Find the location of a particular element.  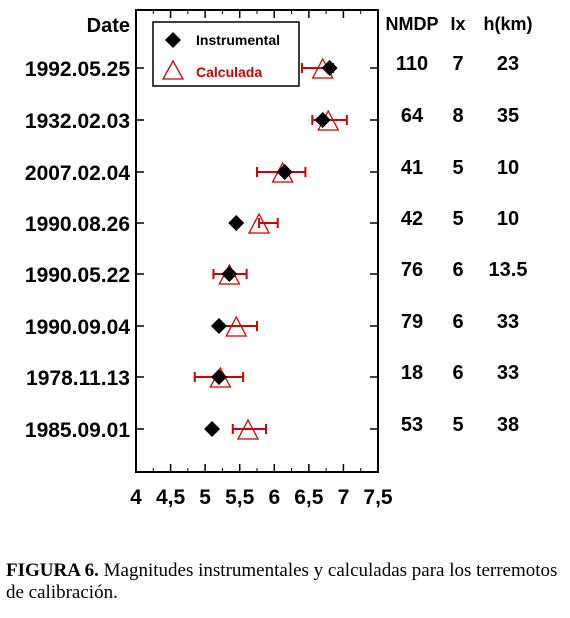

legend-calculada-label: Calculada is located at coordinates (229, 72).